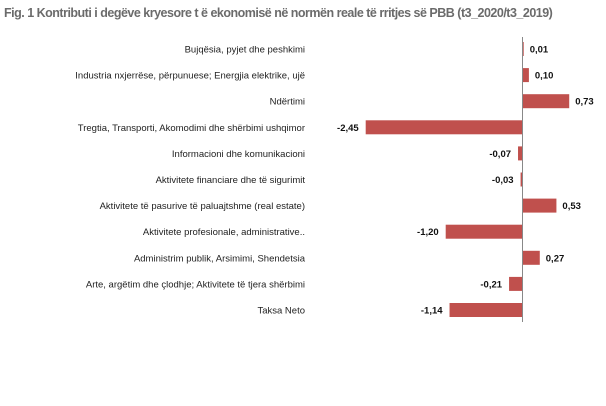  Describe the element at coordinates (503, 180) in the screenshot. I see `data-label: -0,03` at that location.